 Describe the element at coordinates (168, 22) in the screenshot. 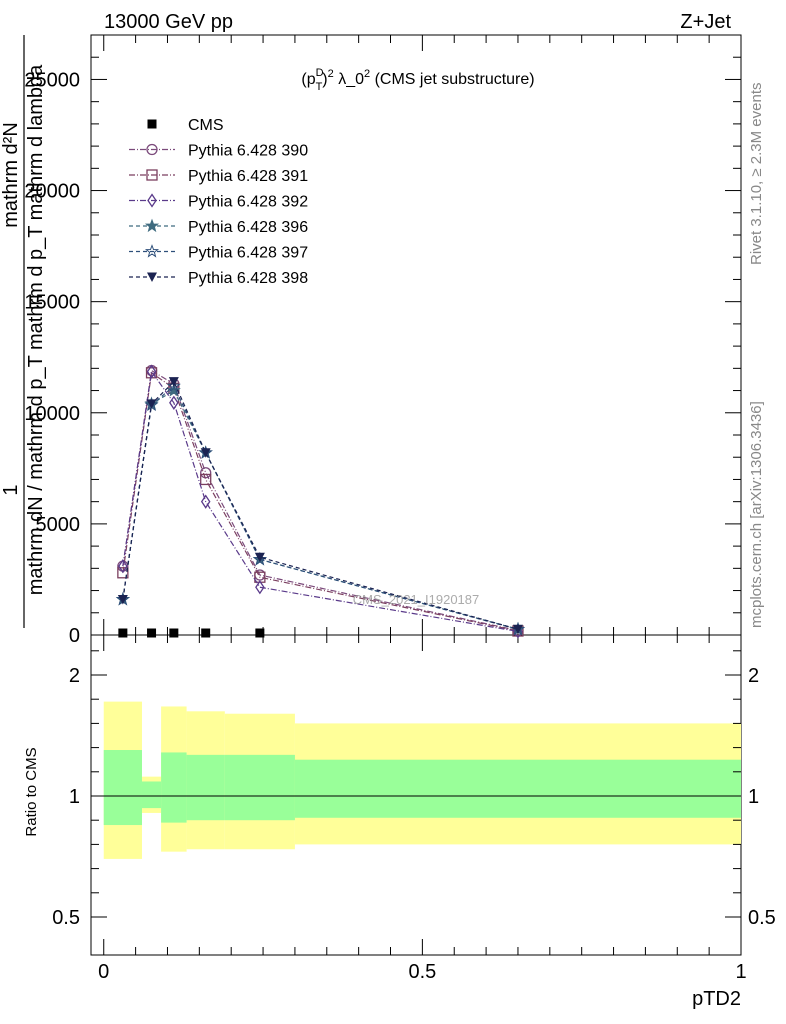

I see `energy-label: 13000 GeV pp` at that location.